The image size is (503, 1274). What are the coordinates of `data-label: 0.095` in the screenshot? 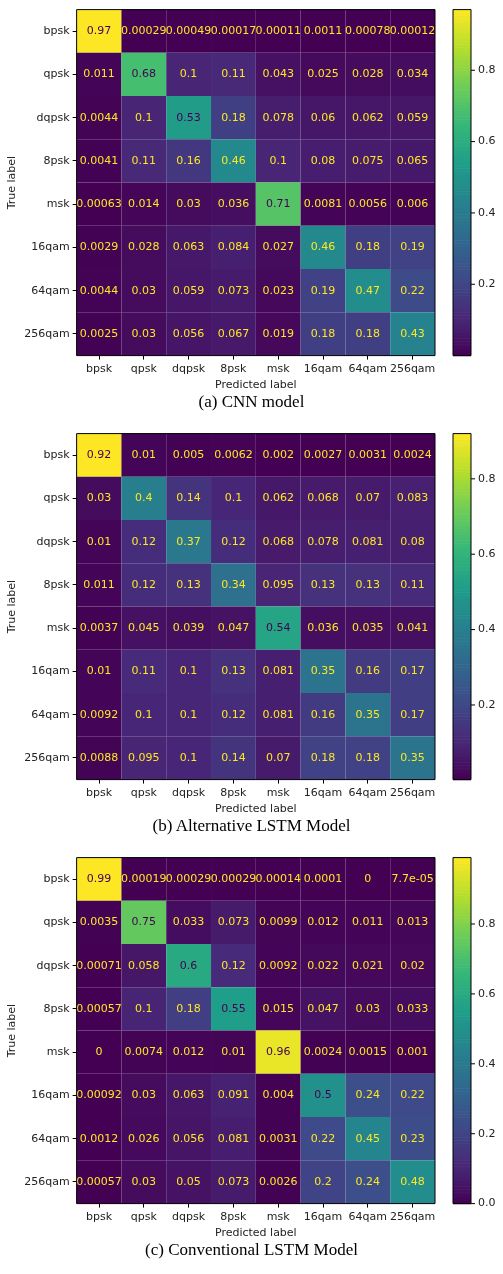 It's located at (144, 757).